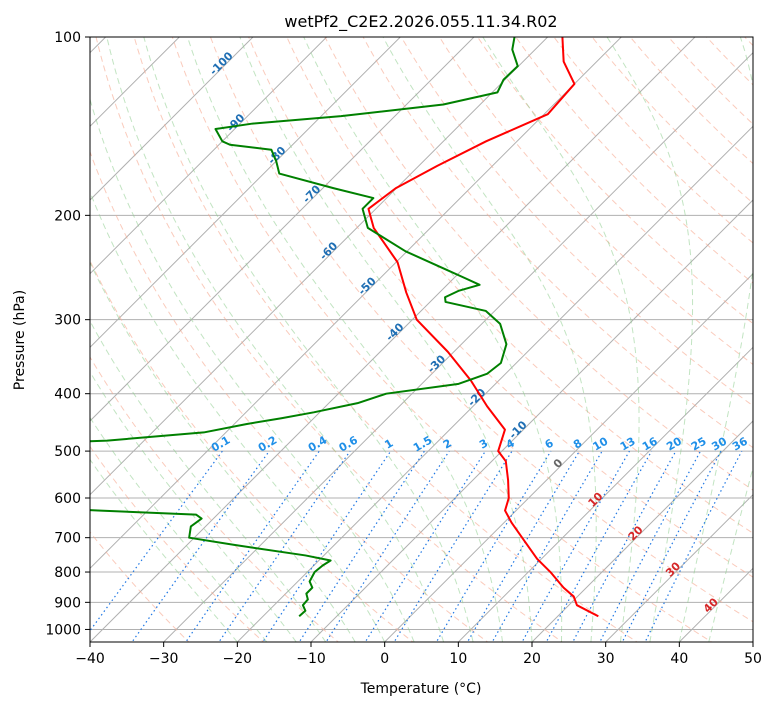 The width and height of the screenshot is (775, 708). What do you see at coordinates (311, 659) in the screenshot?
I see `x-tick-label: −10` at bounding box center [311, 659].